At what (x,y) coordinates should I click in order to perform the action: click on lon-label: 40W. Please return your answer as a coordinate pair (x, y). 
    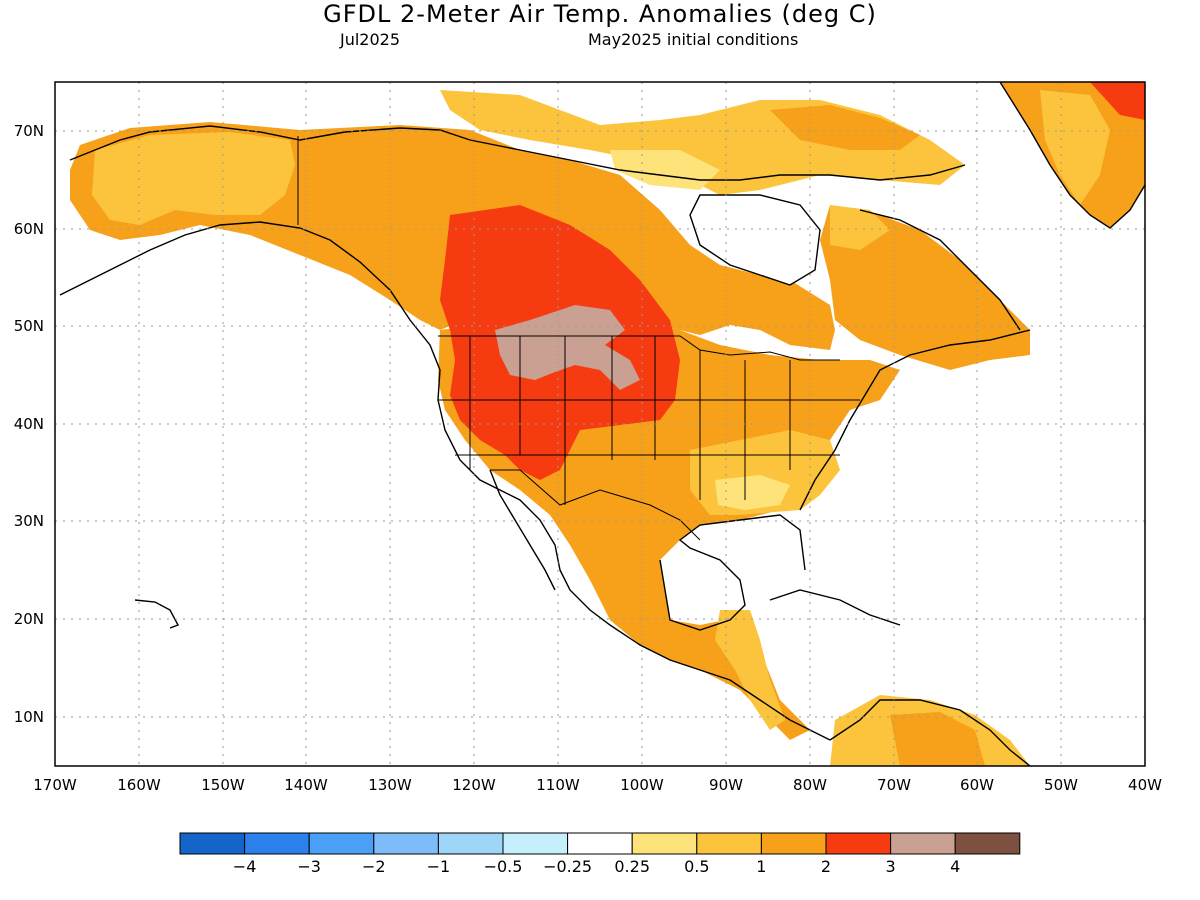
    Looking at the image, I should click on (1145, 785).